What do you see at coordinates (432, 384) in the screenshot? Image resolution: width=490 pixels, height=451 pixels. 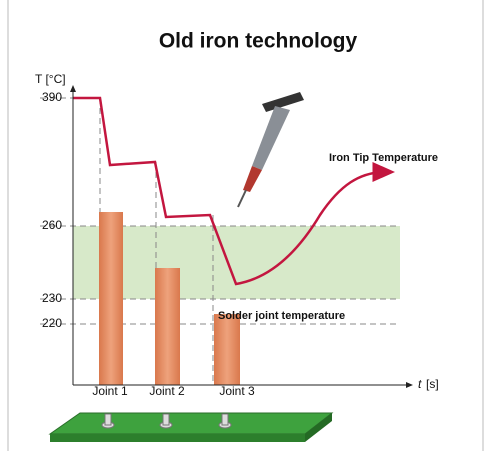 I see `x-axis-unit: [s]` at bounding box center [432, 384].